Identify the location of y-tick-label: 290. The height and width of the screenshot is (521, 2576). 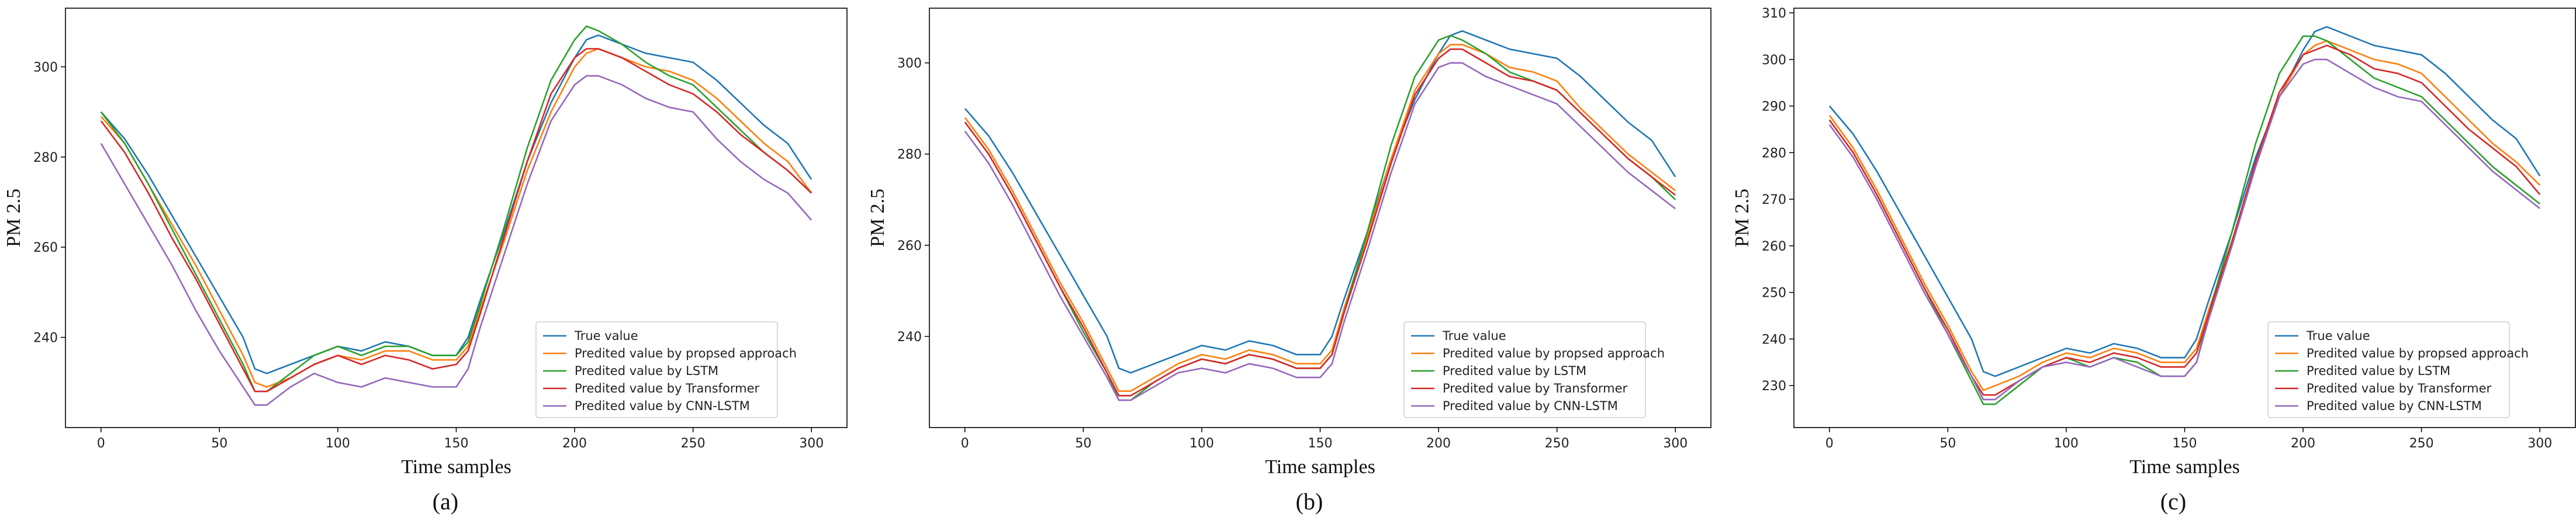
(1774, 107).